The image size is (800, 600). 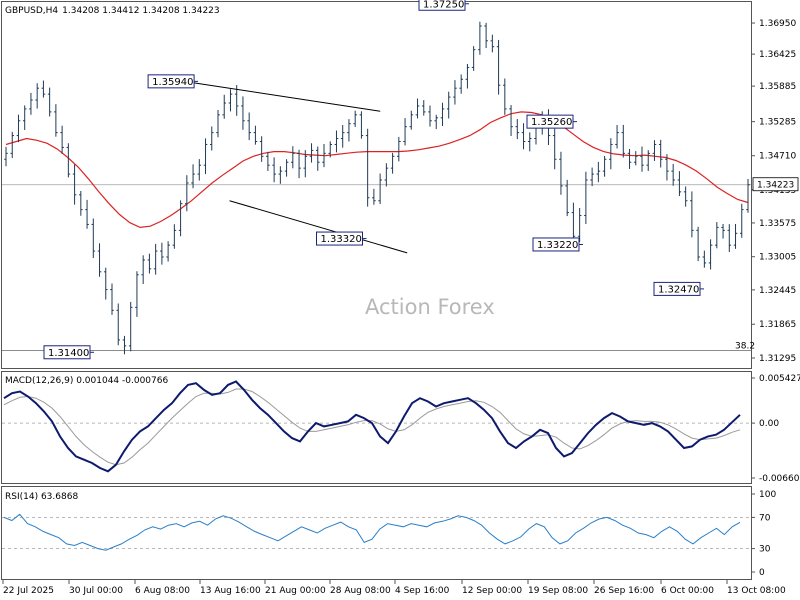 I want to click on time-tick-label: 6 Aug 08:00, so click(x=162, y=591).